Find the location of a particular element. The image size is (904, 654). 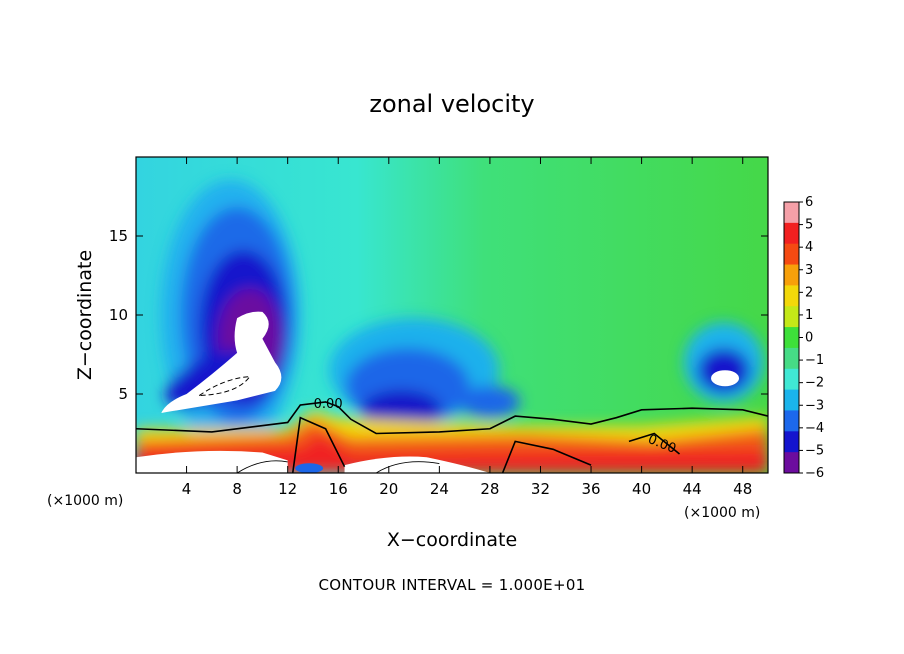

y-tick-label: 10 is located at coordinates (118, 315).